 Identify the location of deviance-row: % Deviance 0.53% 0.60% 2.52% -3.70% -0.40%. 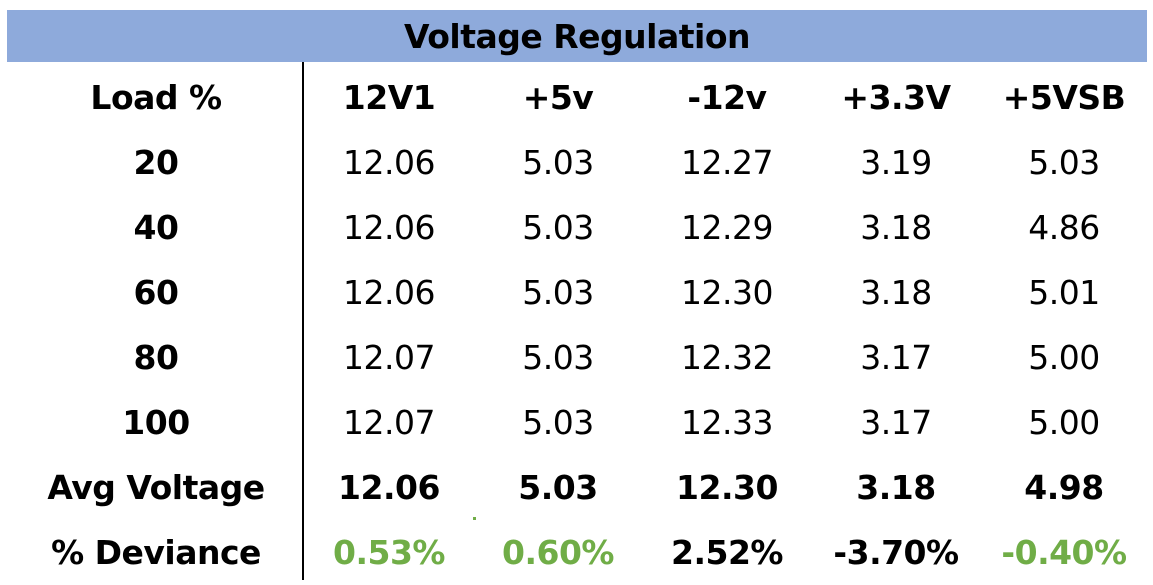
(576, 552).